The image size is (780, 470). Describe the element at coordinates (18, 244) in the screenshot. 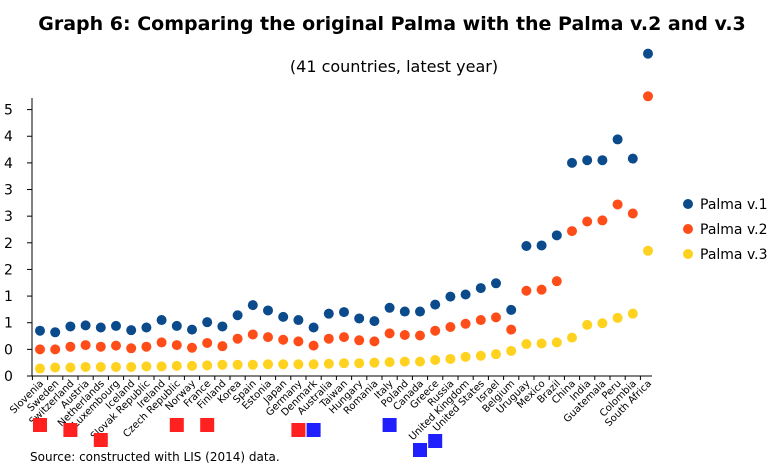

I see `y-axis-ticks: 0 0 1 1 2 2 3 3 4 4 5` at that location.